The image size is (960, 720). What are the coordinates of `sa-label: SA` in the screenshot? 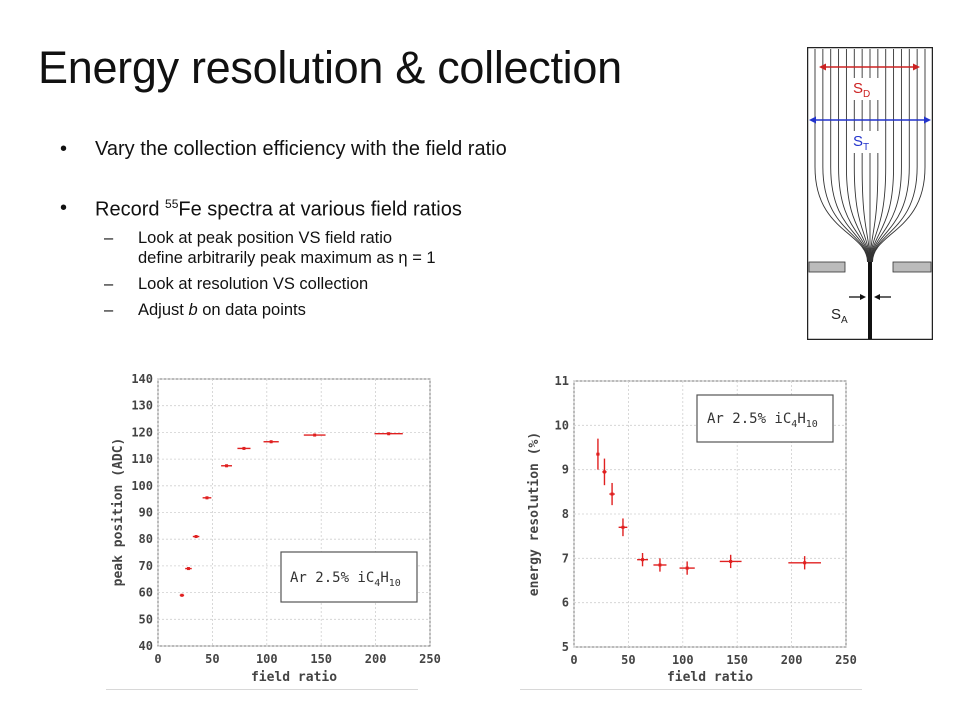 It's located at (839, 316).